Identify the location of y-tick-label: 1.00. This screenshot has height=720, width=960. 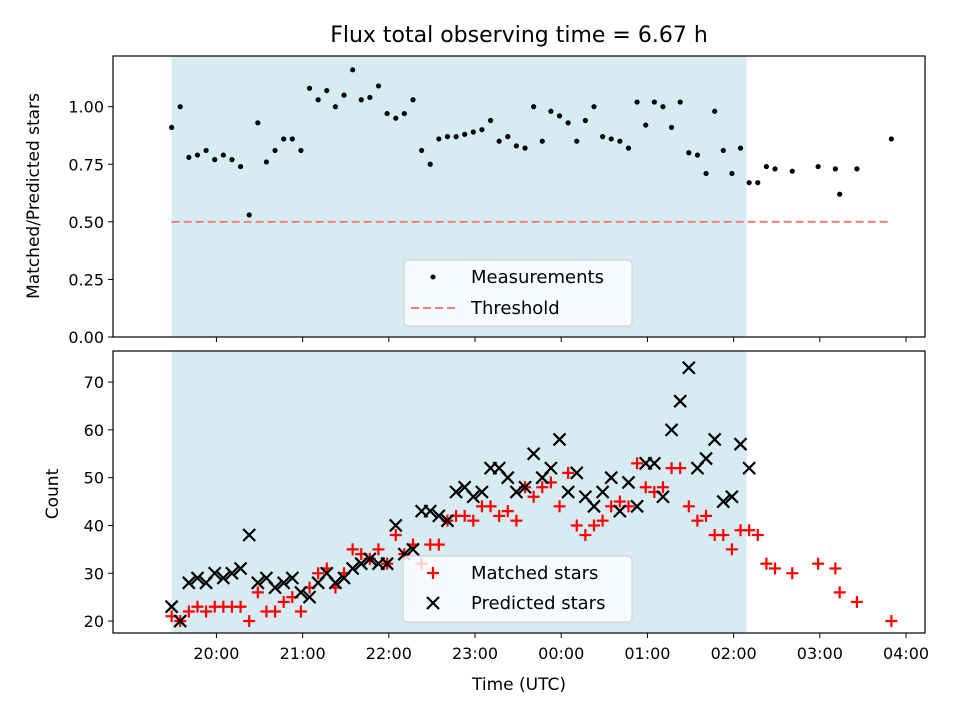
(86, 107).